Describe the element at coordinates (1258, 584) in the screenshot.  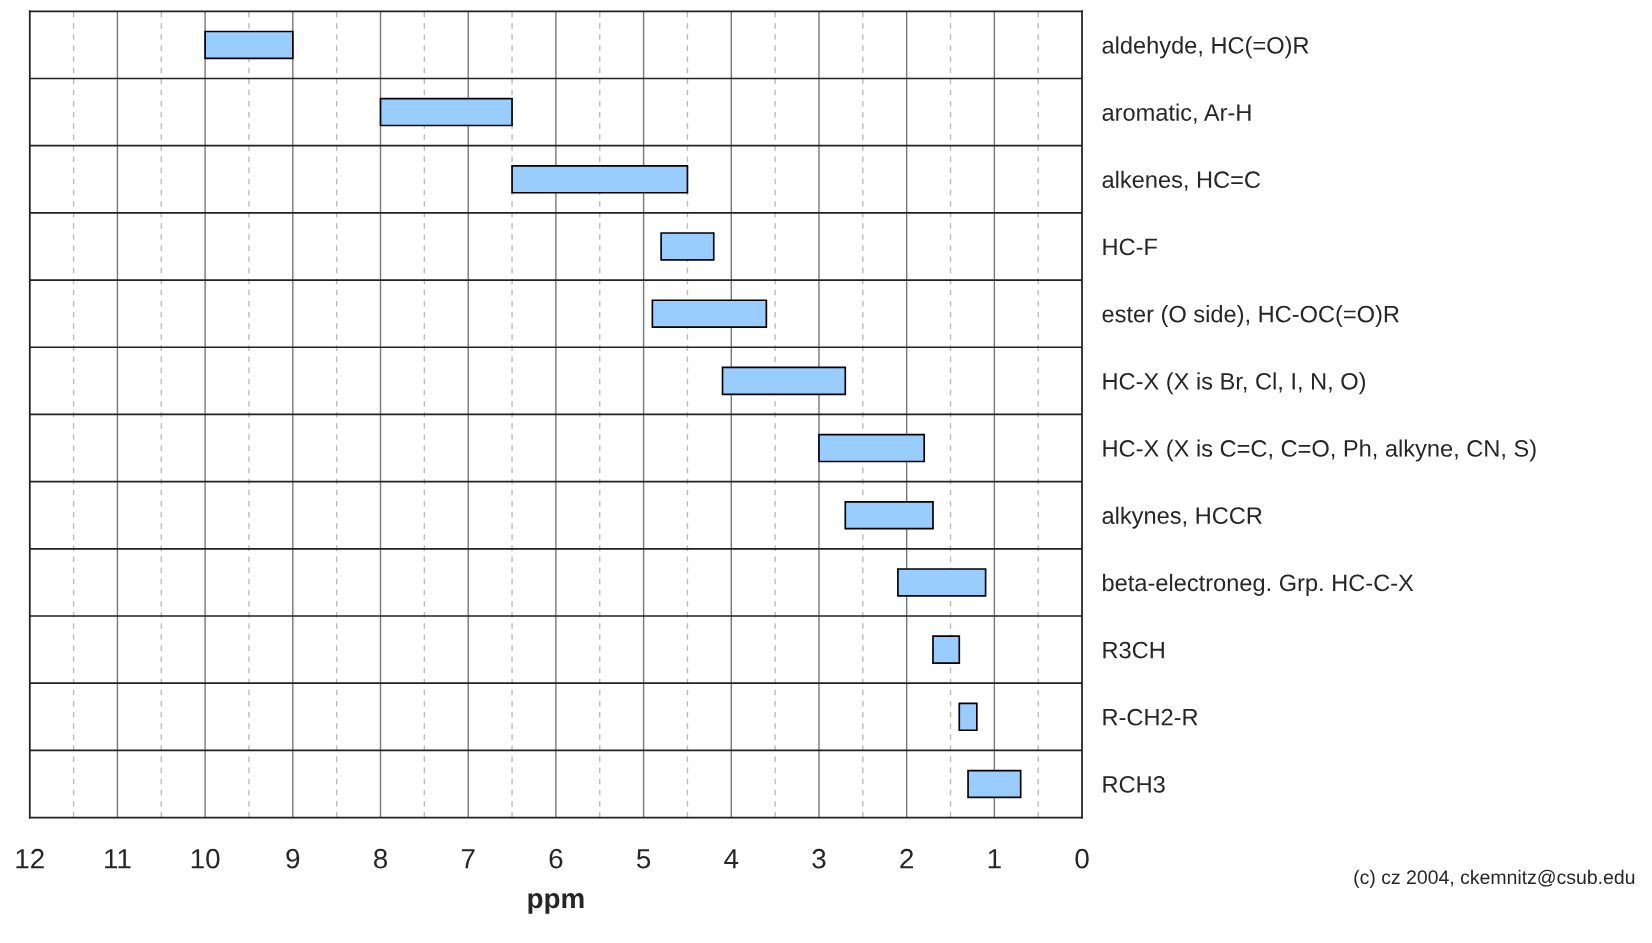
I see `y-tick-label: beta-electroneg. Grp. HC-C-X` at that location.